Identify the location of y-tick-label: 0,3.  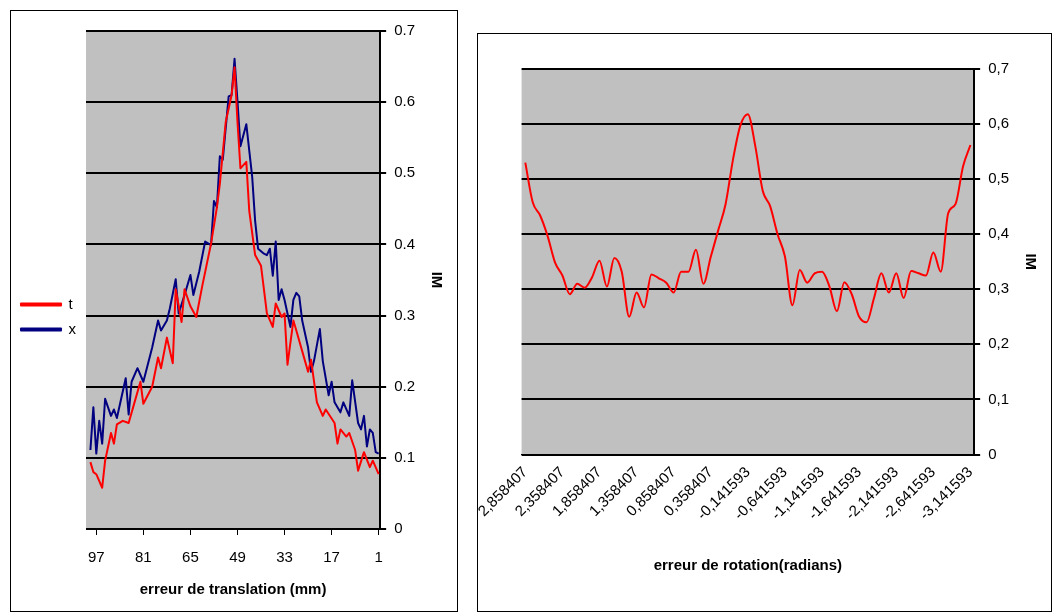
(999, 288).